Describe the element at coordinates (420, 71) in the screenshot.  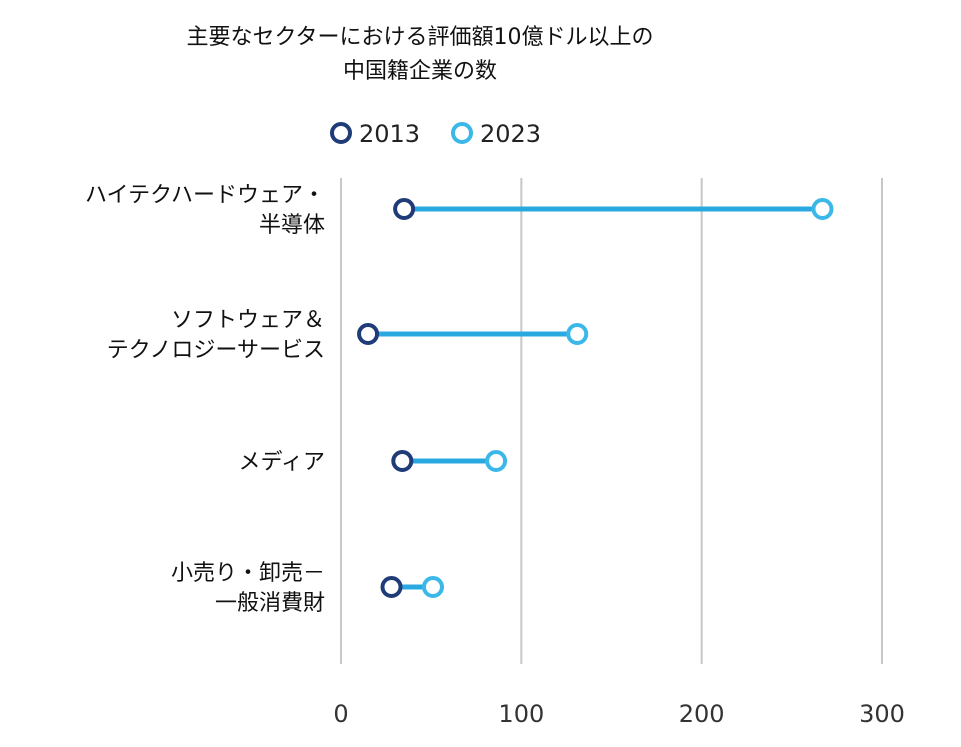
I see `chart-title-line: 中国籍企業の数` at that location.